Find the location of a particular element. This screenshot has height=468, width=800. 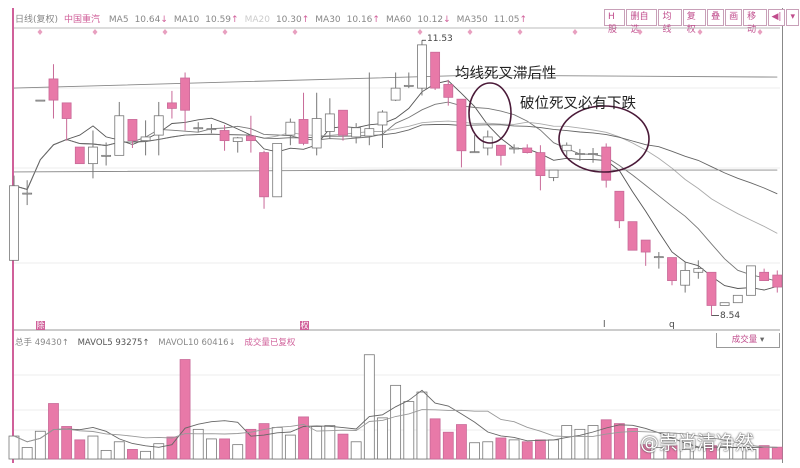

toolbar-button-2: 均线 is located at coordinates (670, 22).